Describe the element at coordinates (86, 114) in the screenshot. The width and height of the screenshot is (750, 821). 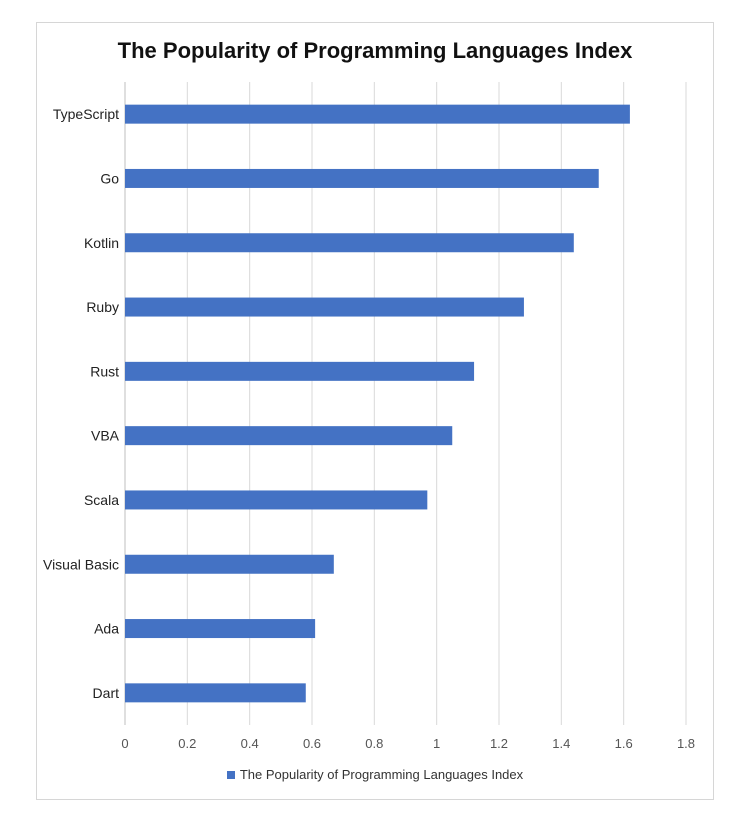
I see `category-label: TypeScript` at that location.